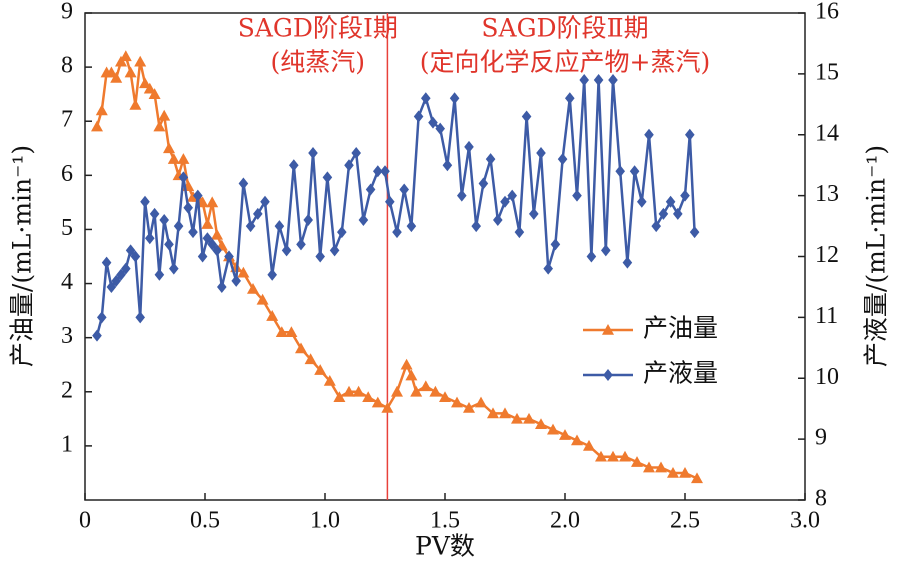 This screenshot has height=565, width=899. Describe the element at coordinates (318, 28) in the screenshot. I see `annotation: SAGD阶段Ⅰ期` at that location.